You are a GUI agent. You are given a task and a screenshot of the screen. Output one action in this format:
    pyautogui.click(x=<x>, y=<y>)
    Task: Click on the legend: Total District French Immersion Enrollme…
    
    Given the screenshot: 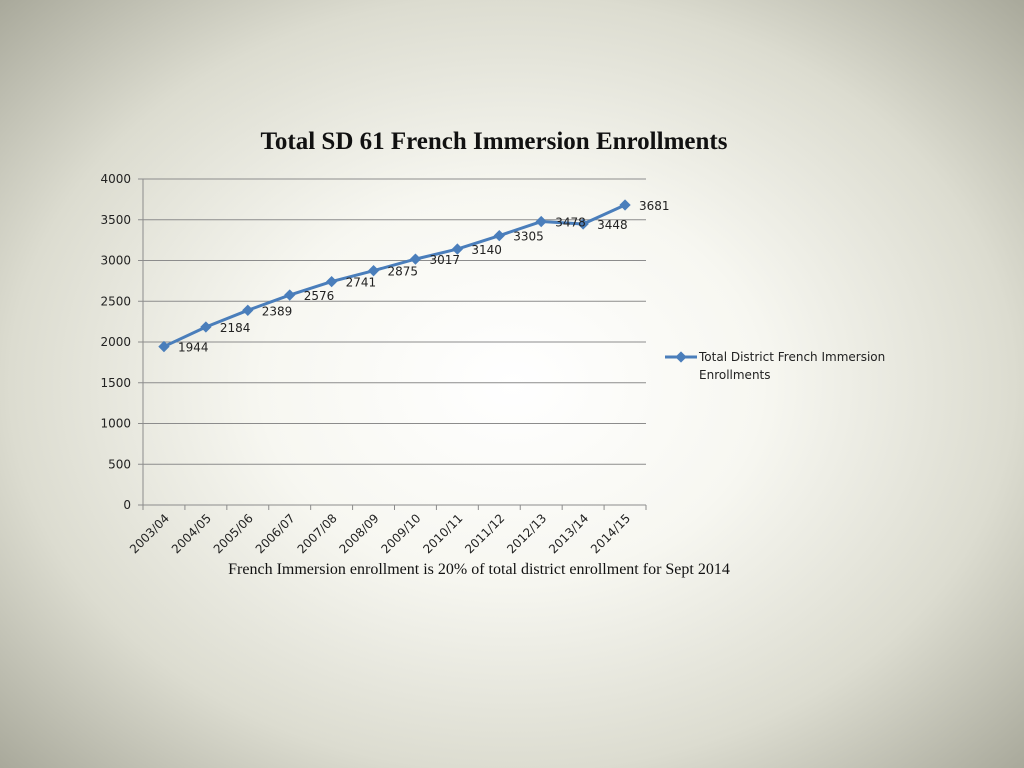 What is the action you would take?
    pyautogui.click(x=784, y=366)
    